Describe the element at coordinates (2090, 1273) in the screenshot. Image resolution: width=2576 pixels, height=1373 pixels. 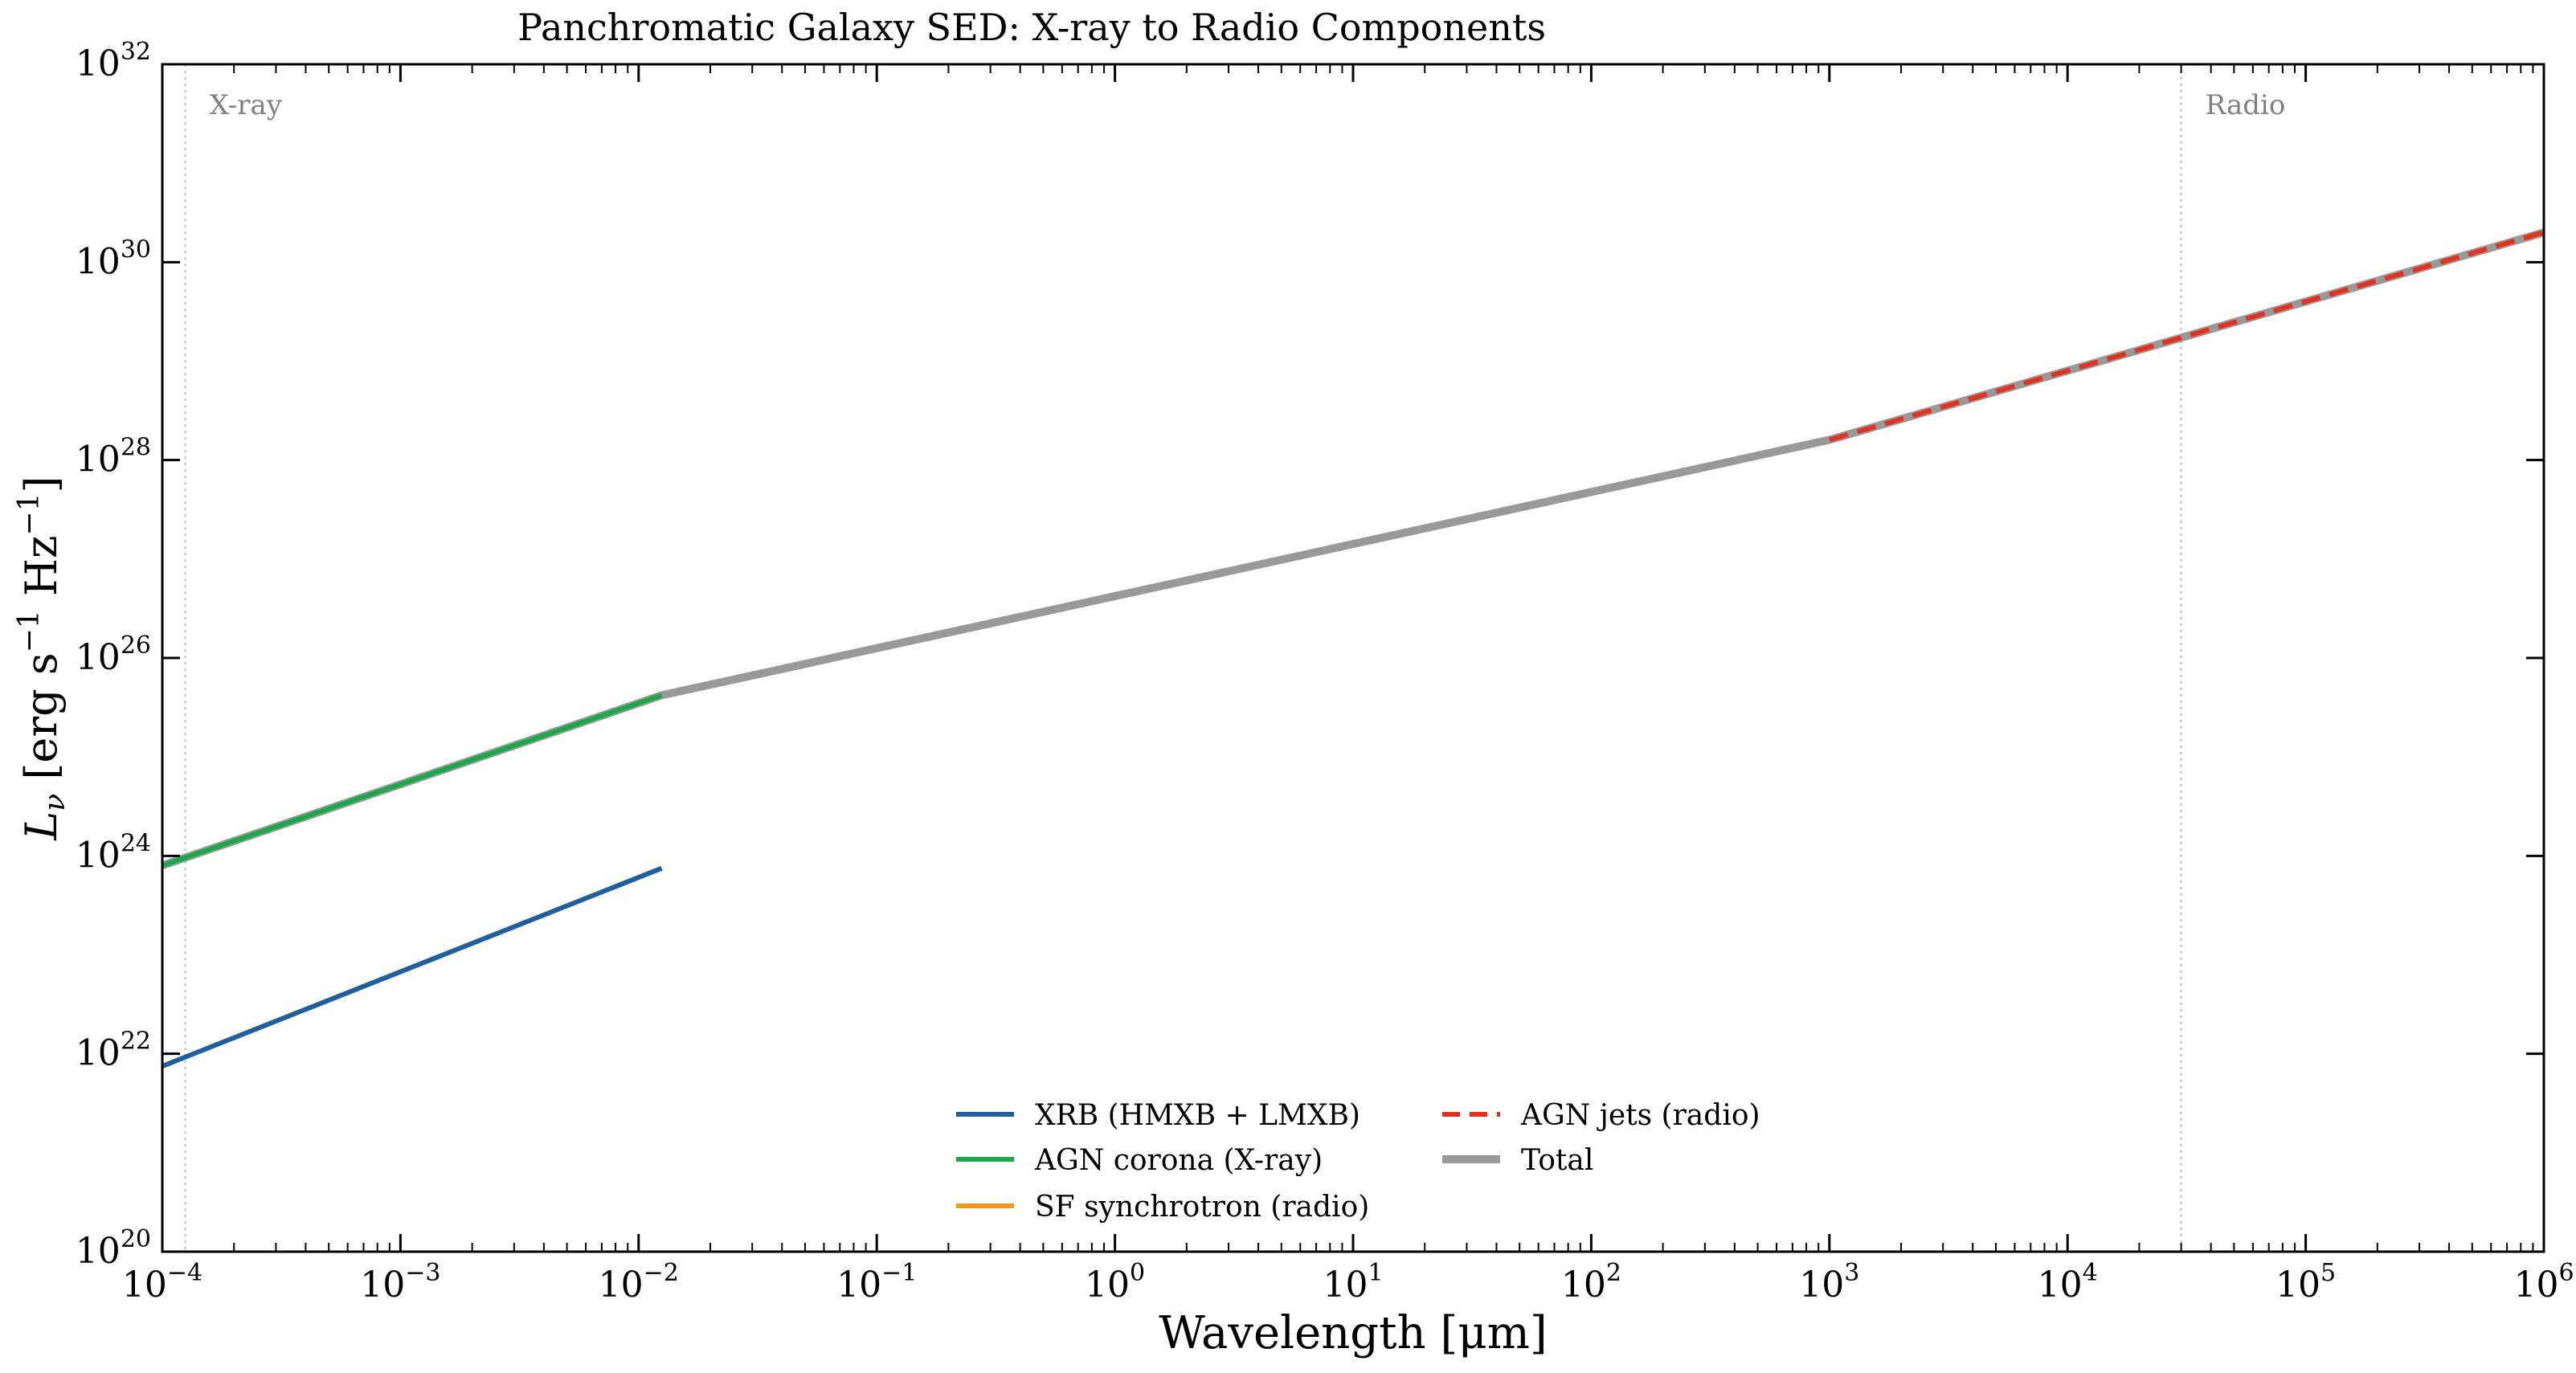
I see `x-tick-label-exponent: 4` at that location.